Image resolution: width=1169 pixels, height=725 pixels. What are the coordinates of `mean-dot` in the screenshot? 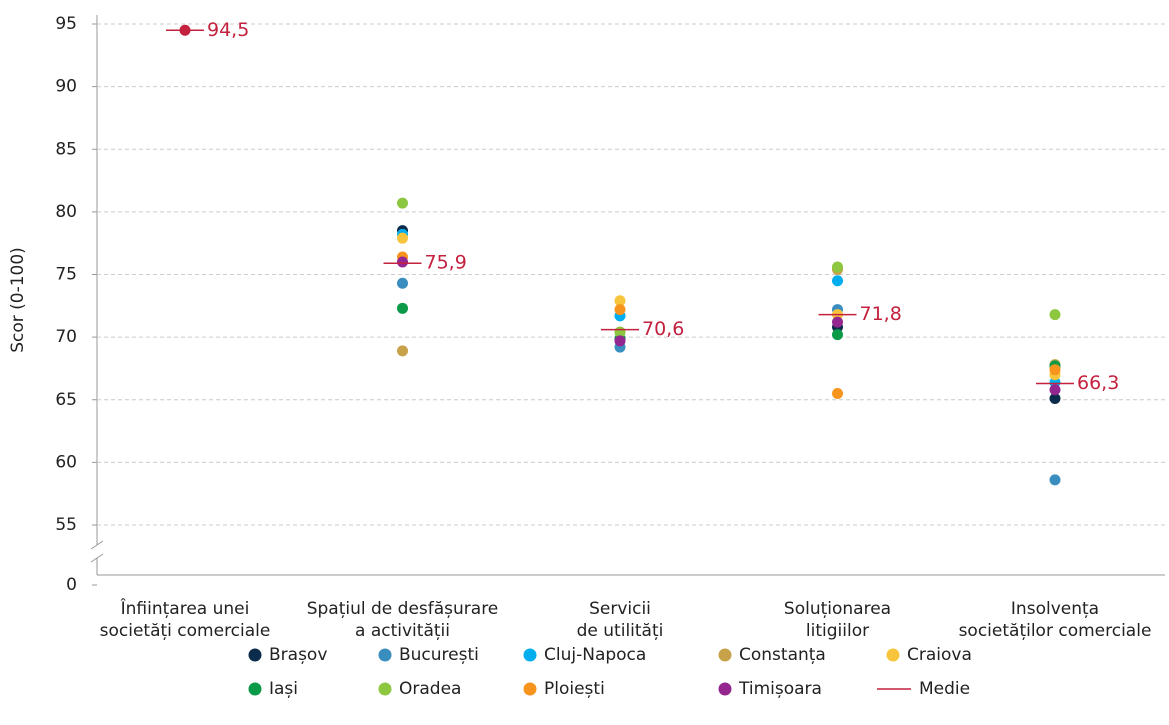 It's located at (185, 30).